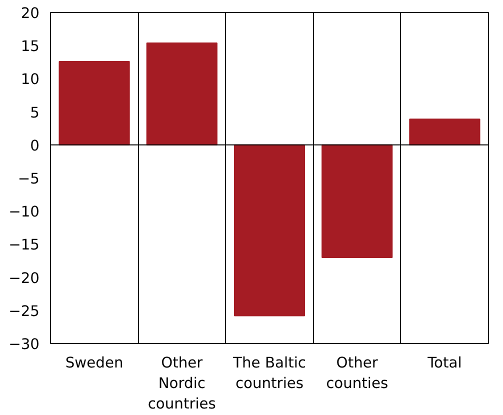 This screenshot has width=503, height=415. I want to click on y-tick-label: 5, so click(35, 113).